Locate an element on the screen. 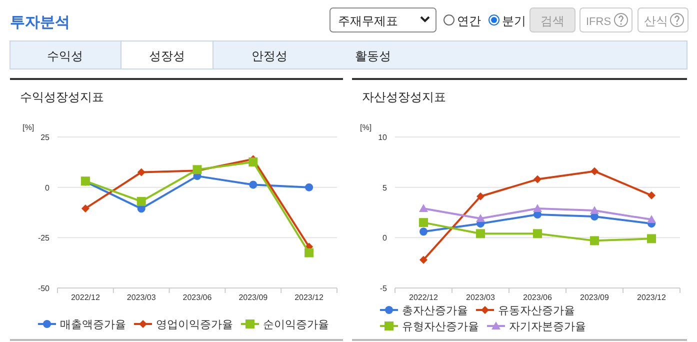  chart-title: 자산성장성지표 is located at coordinates (404, 97).